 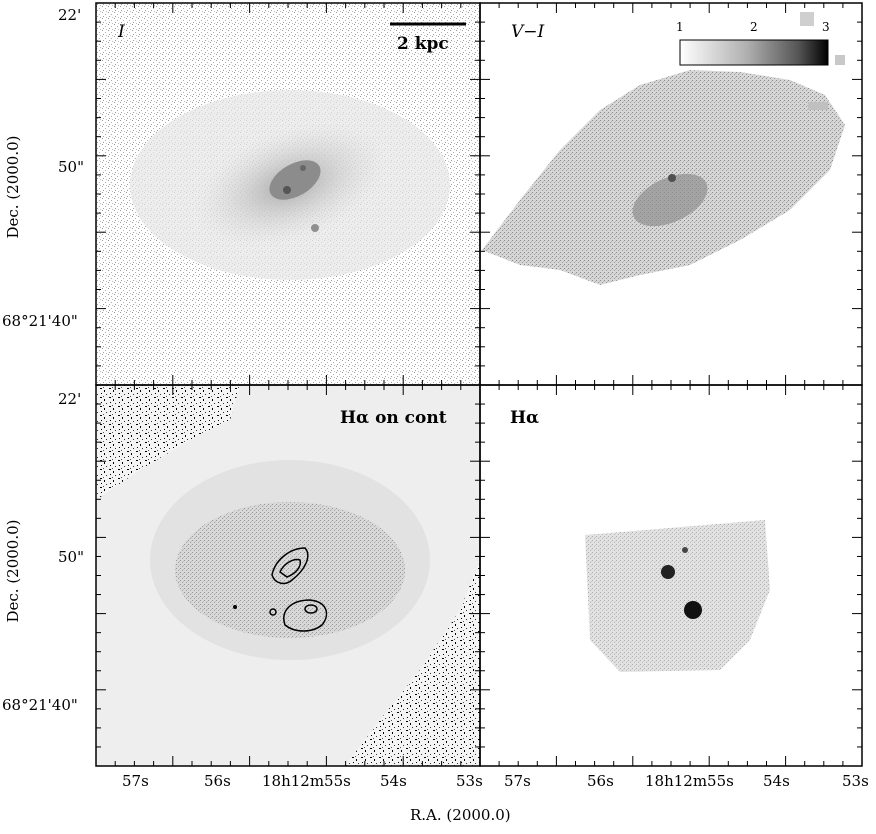 What do you see at coordinates (680, 27) in the screenshot?
I see `colorbar-tick: 1` at bounding box center [680, 27].